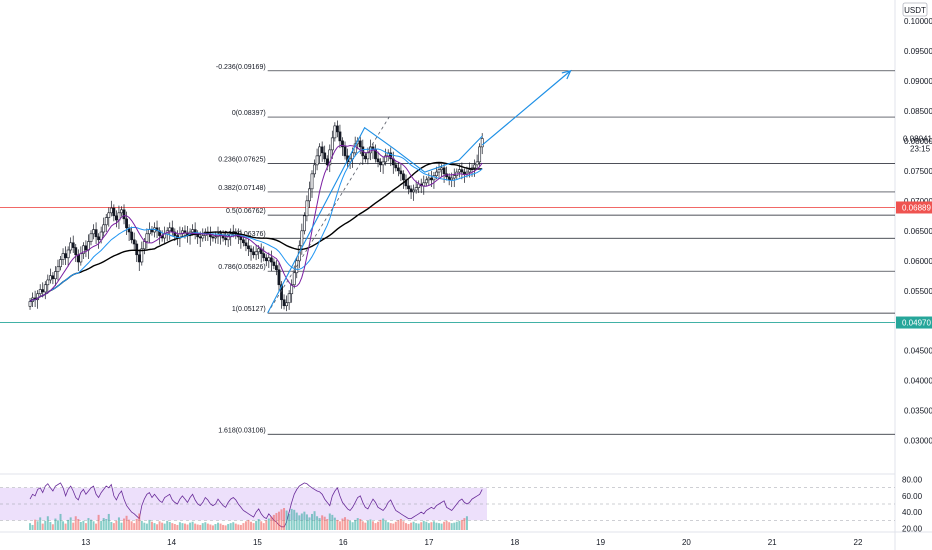 Image resolution: width=932 pixels, height=550 pixels. What do you see at coordinates (918, 21) in the screenshot?
I see `price-tick-label: 0.10000` at bounding box center [918, 21].